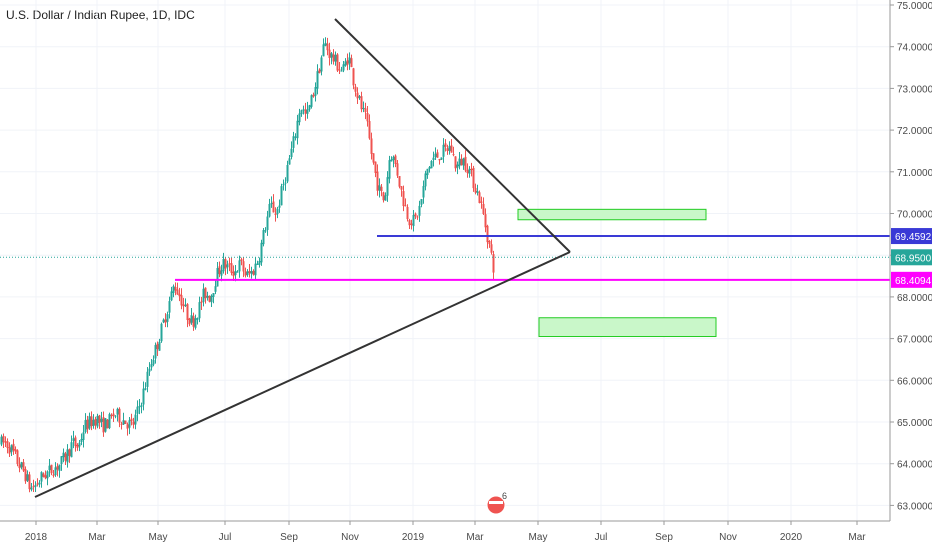 The image size is (932, 550). What do you see at coordinates (914, 215) in the screenshot?
I see `y-tick-label: 70.0000` at bounding box center [914, 215].